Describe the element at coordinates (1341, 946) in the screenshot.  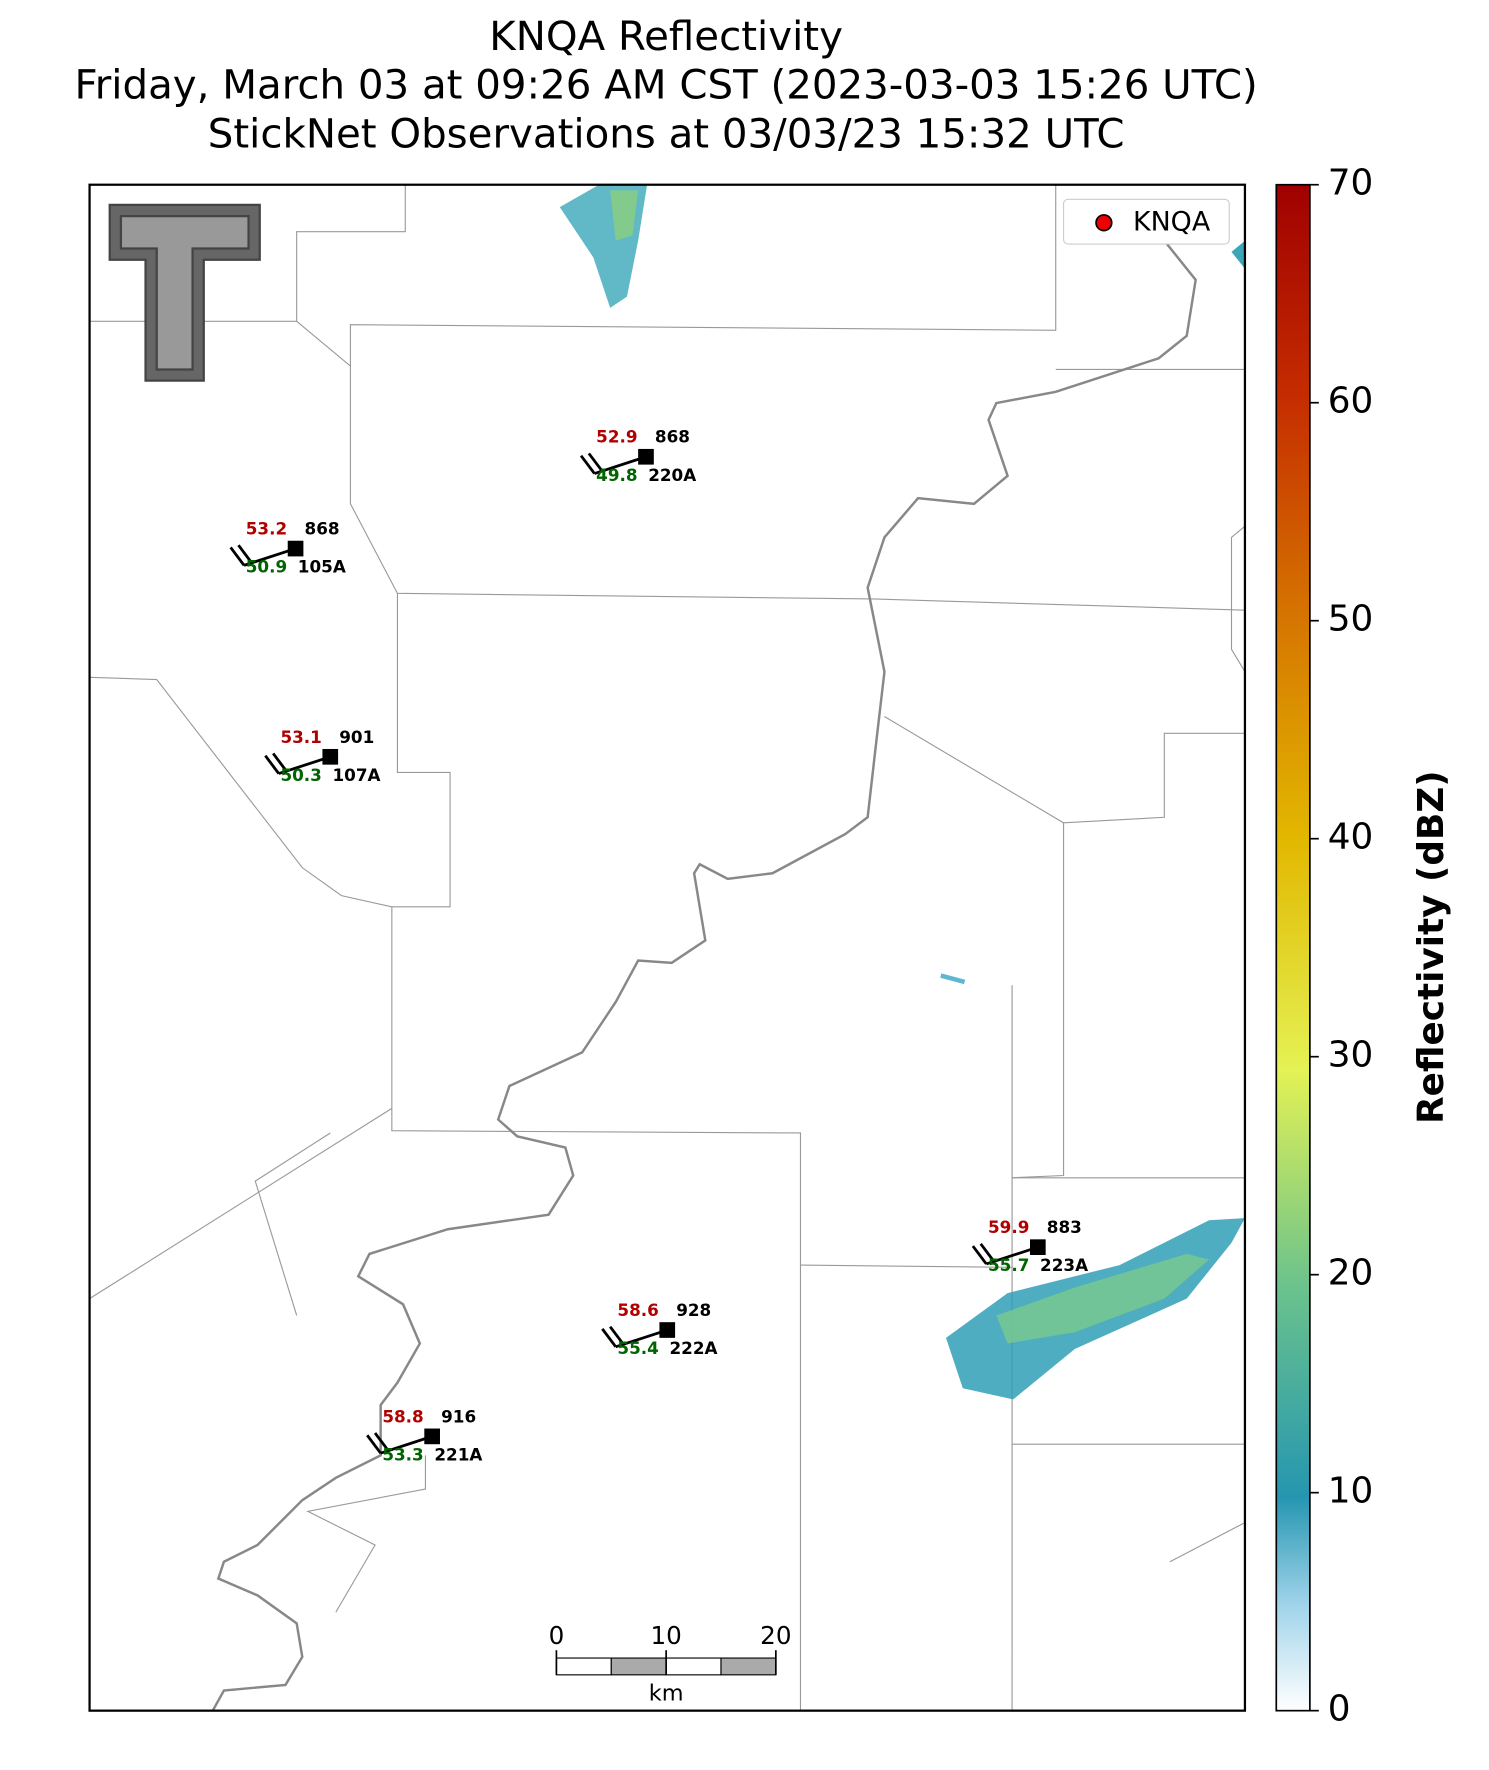
I see `colorbar-ticks: 0 10 20 30 40 50 60 70` at that location.